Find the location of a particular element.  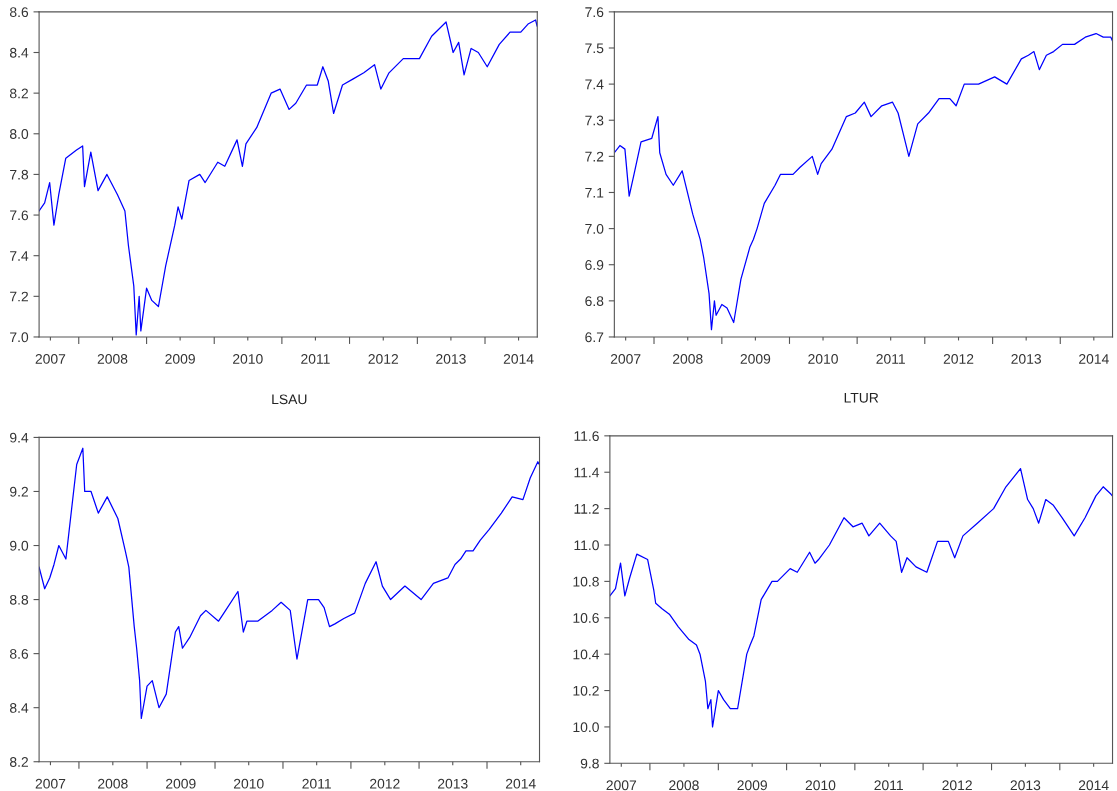

y-tick-label: 6.7 is located at coordinates (594, 337).